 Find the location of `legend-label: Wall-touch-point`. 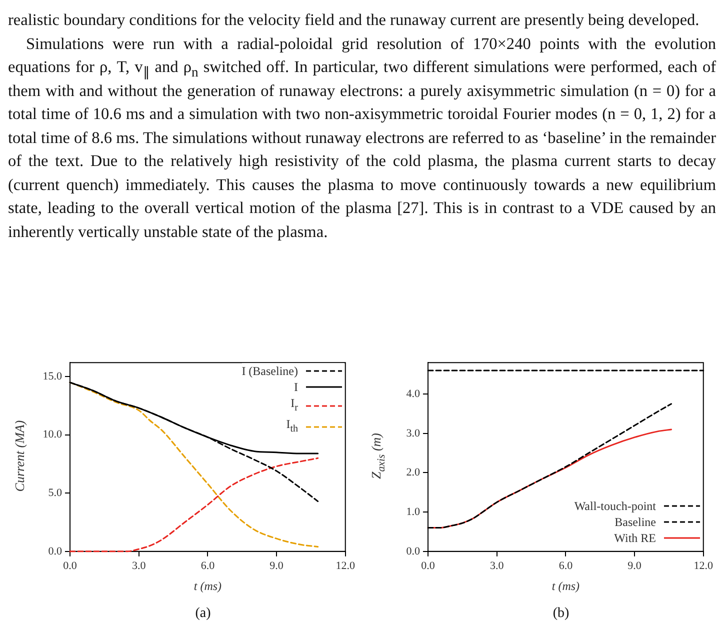

legend-label: Wall-touch-point is located at coordinates (615, 506).